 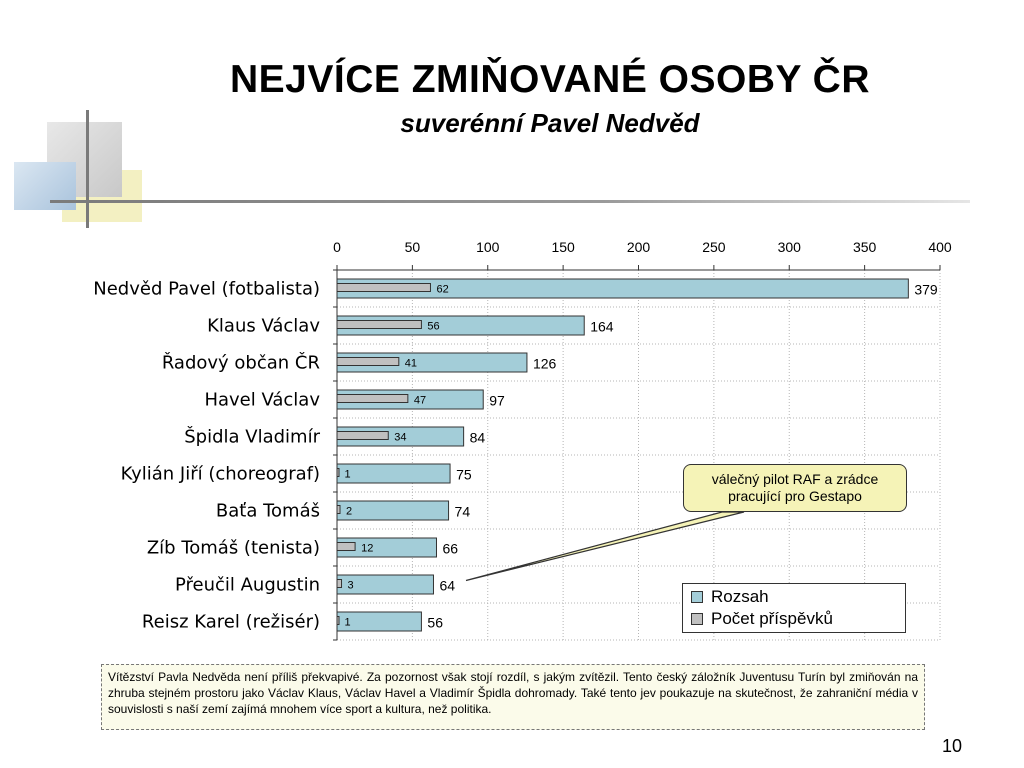 I want to click on legend-label-rozsah: Rozsah, so click(x=740, y=596).